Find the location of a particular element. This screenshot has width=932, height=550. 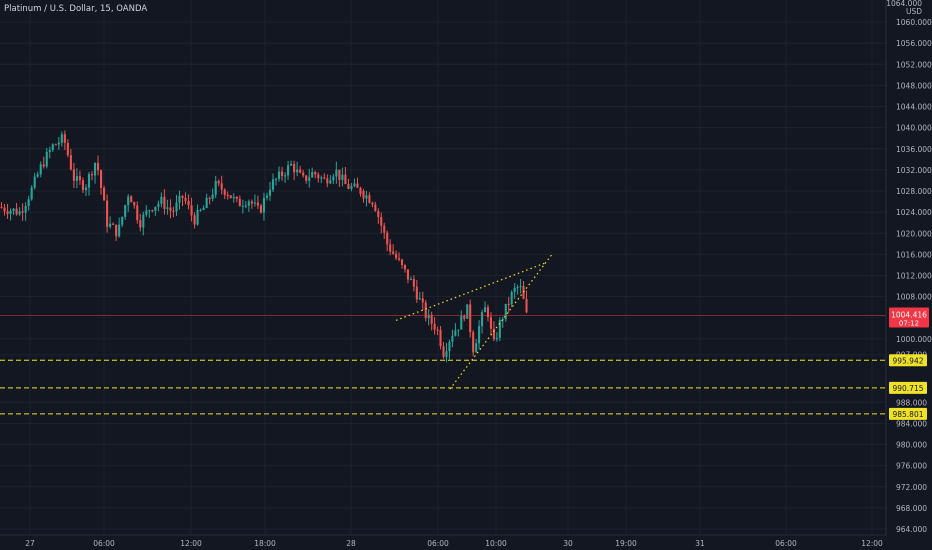

price-label-bg is located at coordinates (909, 317).